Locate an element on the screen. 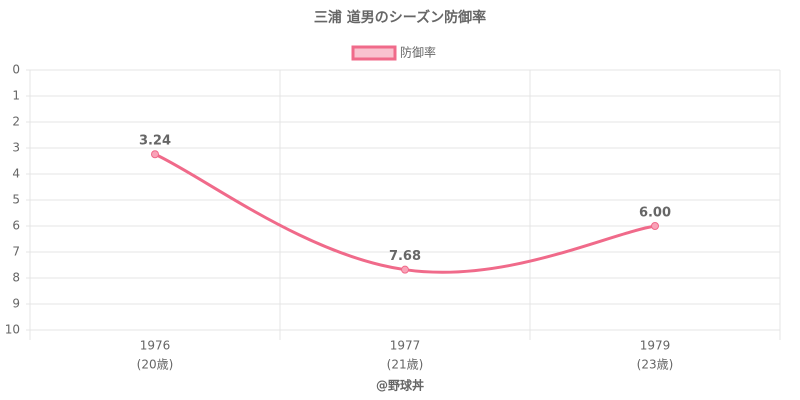  legend-swatch is located at coordinates (374, 53).